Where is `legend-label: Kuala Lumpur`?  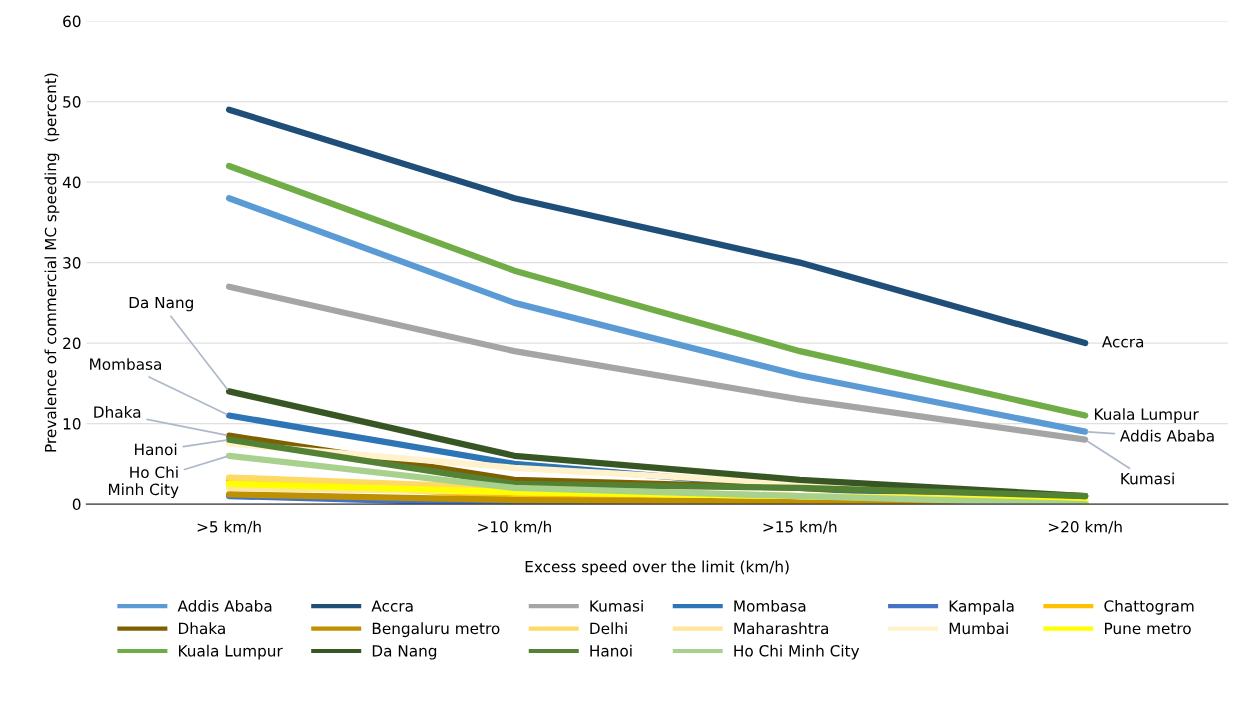 legend-label: Kuala Lumpur is located at coordinates (231, 652).